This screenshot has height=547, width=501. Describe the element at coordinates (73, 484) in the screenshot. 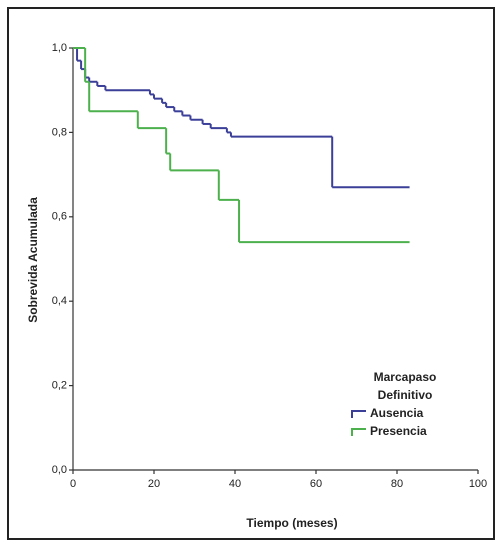

I see `x-tick-label: 0` at that location.